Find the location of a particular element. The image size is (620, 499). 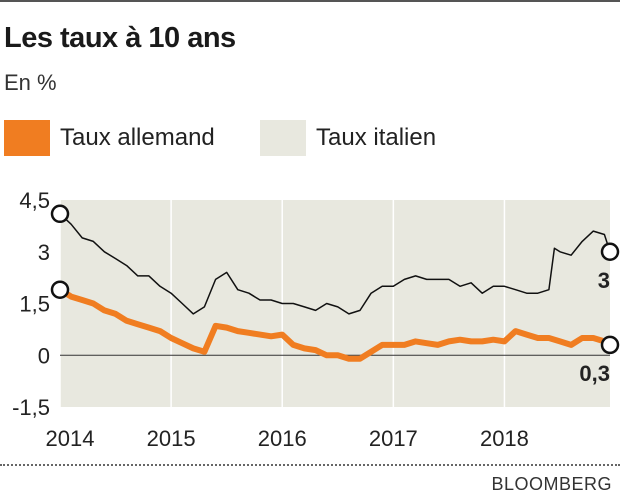

x-tick-label: 2017 is located at coordinates (393, 438).